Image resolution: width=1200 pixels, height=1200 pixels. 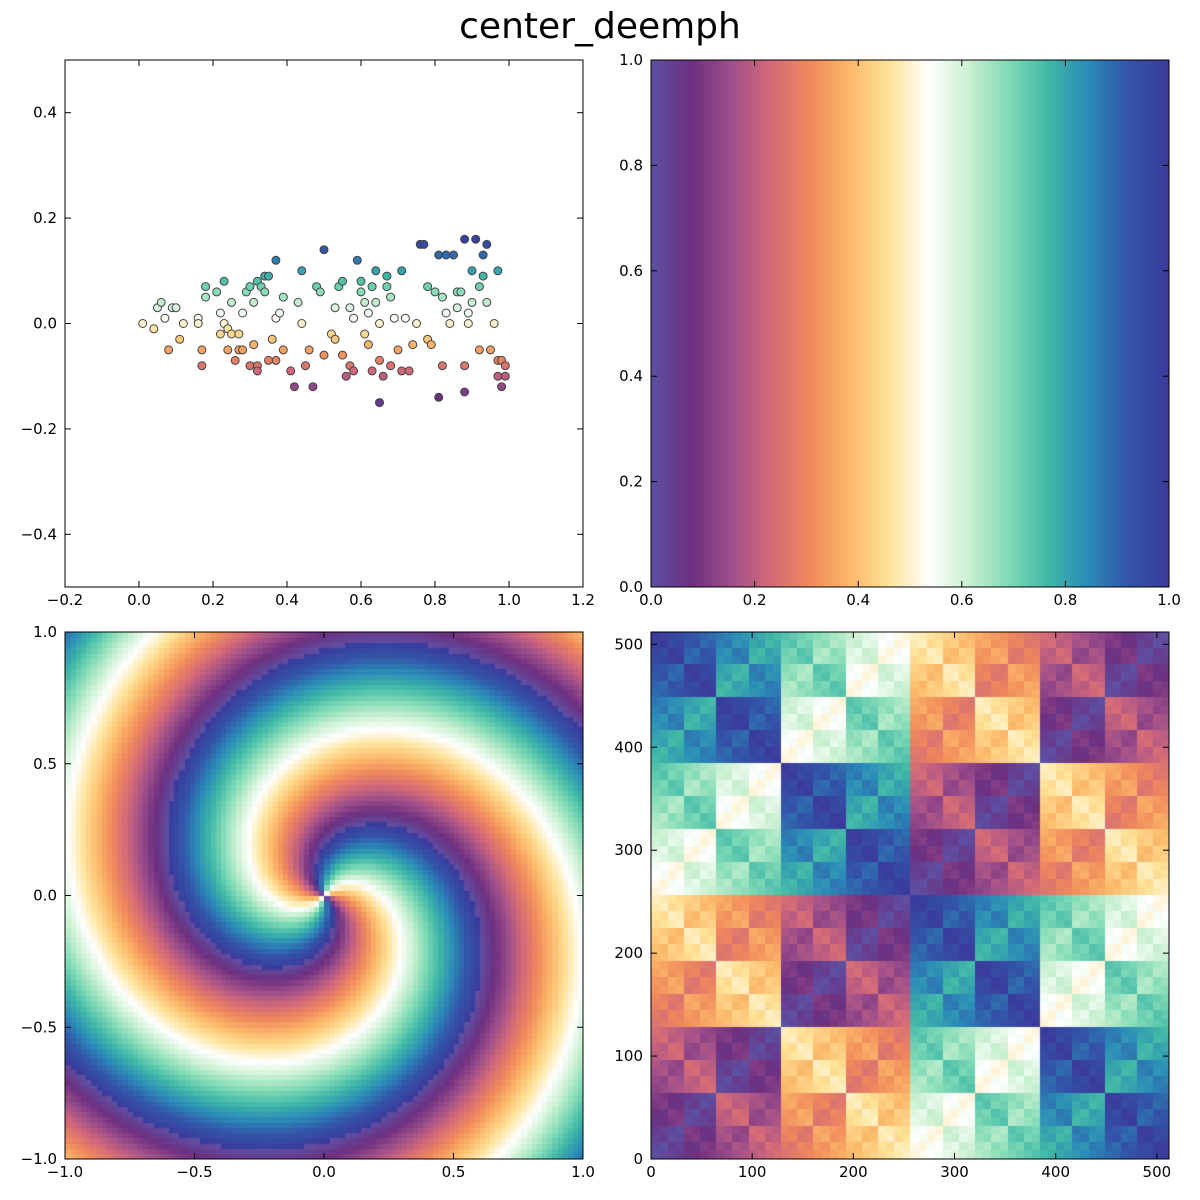 I want to click on y-tick-label: 0.4, so click(x=45, y=113).